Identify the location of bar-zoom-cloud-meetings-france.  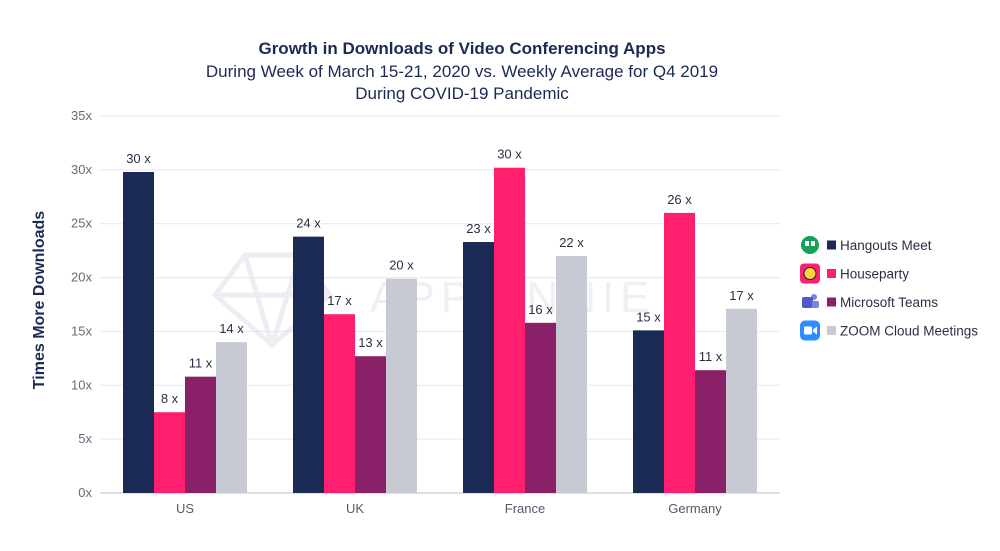
(571, 374).